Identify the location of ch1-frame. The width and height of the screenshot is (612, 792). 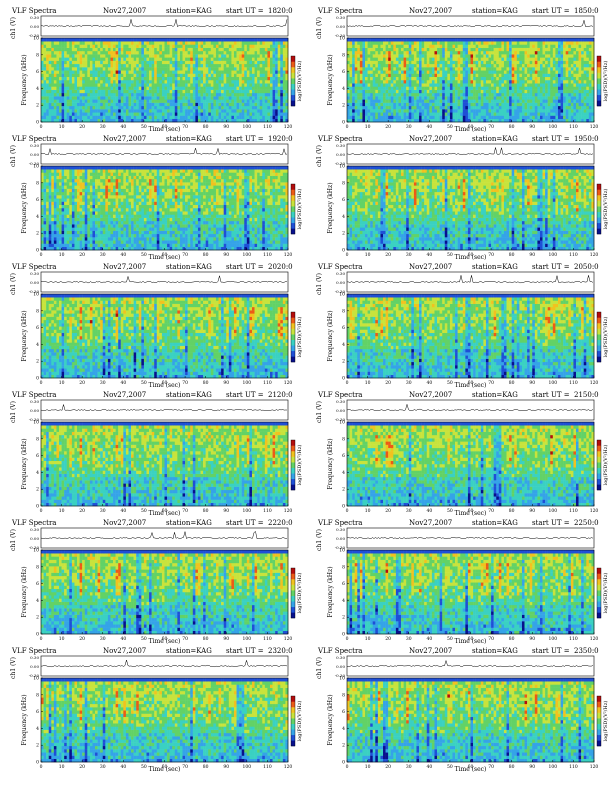
(470, 666).